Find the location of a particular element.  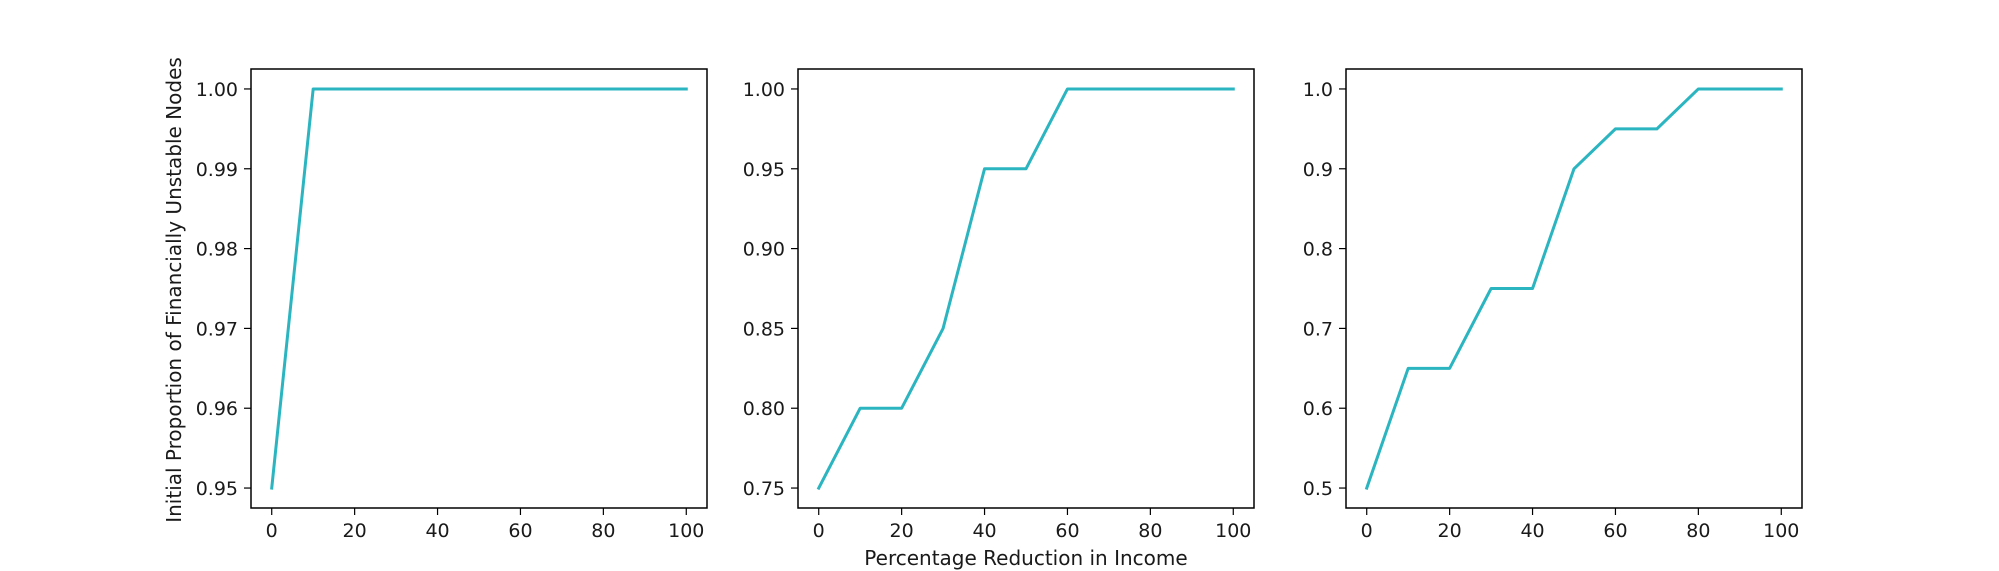

y-tick-label: 0.90 is located at coordinates (764, 250).